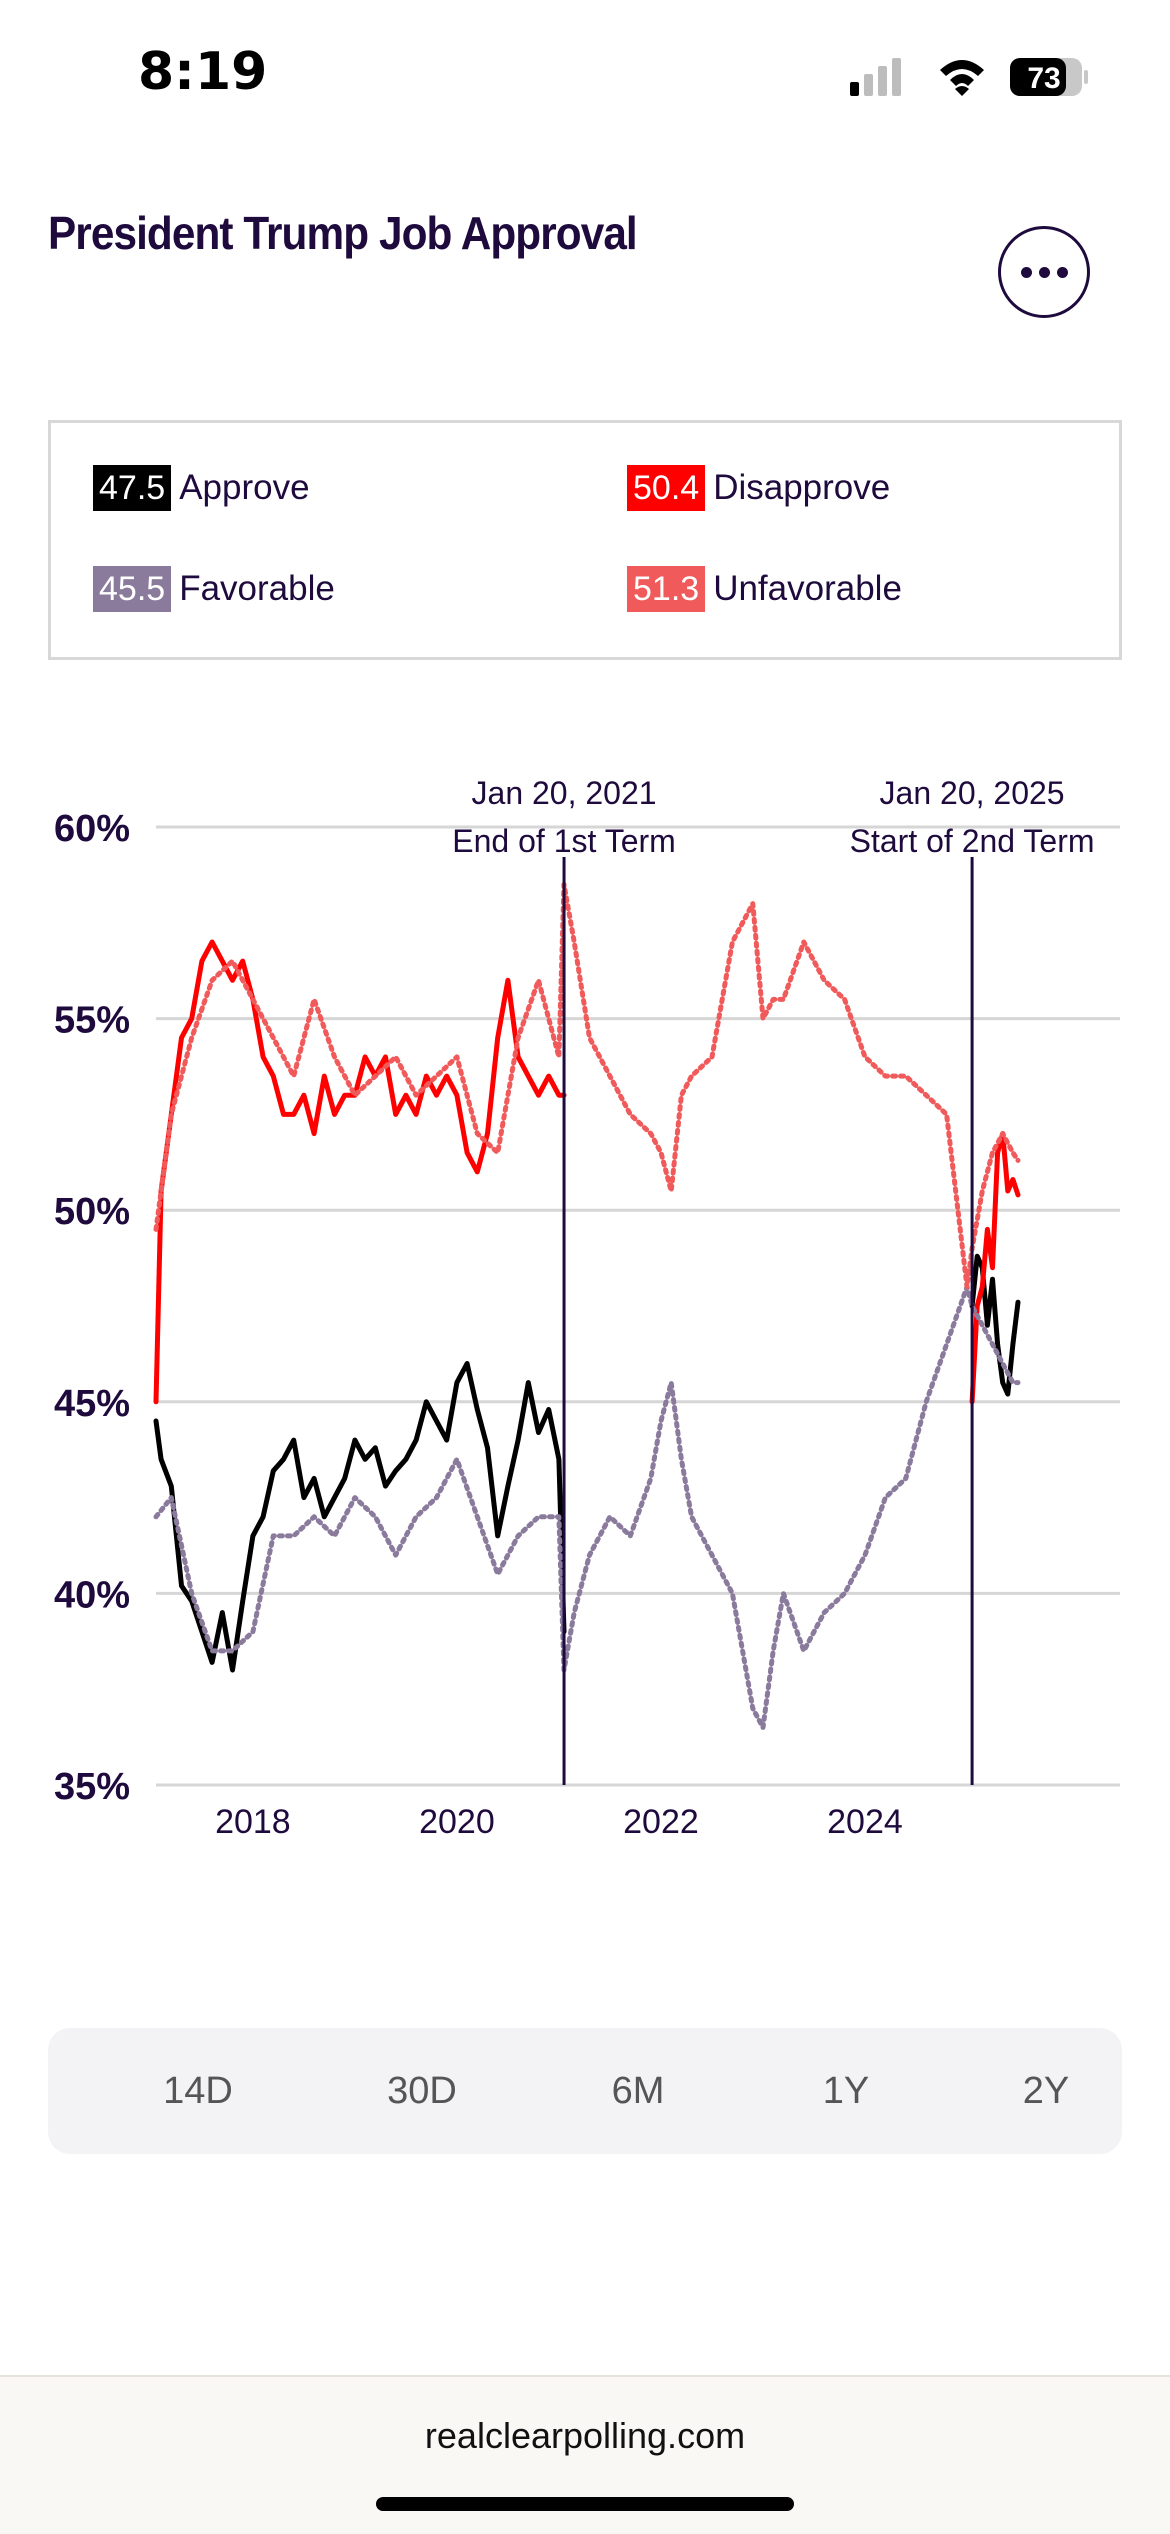 This screenshot has width=1170, height=2534. I want to click on range-button-2y: 2Y, so click(1046, 2091).